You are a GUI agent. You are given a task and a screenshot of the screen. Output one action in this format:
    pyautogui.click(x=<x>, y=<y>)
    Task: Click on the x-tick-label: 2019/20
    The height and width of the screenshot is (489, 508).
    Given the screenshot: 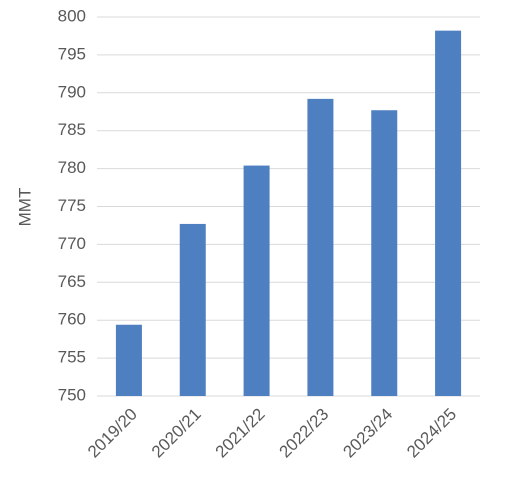 What is the action you would take?
    pyautogui.click(x=112, y=433)
    